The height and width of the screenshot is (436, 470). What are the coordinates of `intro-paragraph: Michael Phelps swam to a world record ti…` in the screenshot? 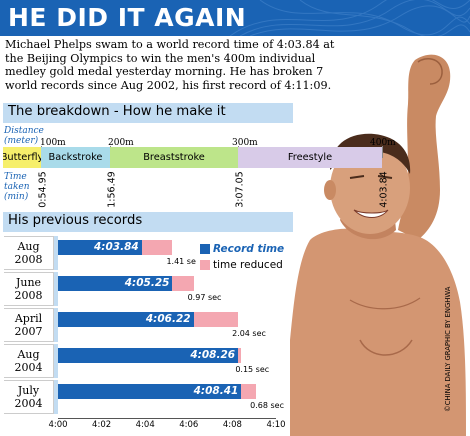 It's located at (170, 65).